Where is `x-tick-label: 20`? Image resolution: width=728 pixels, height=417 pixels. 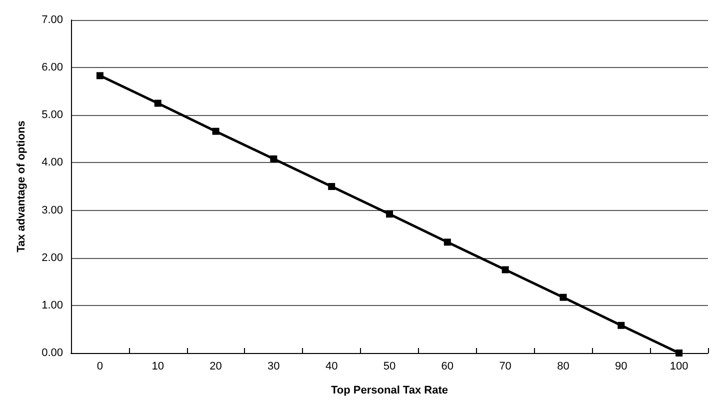
x-tick-label: 20 is located at coordinates (216, 366).